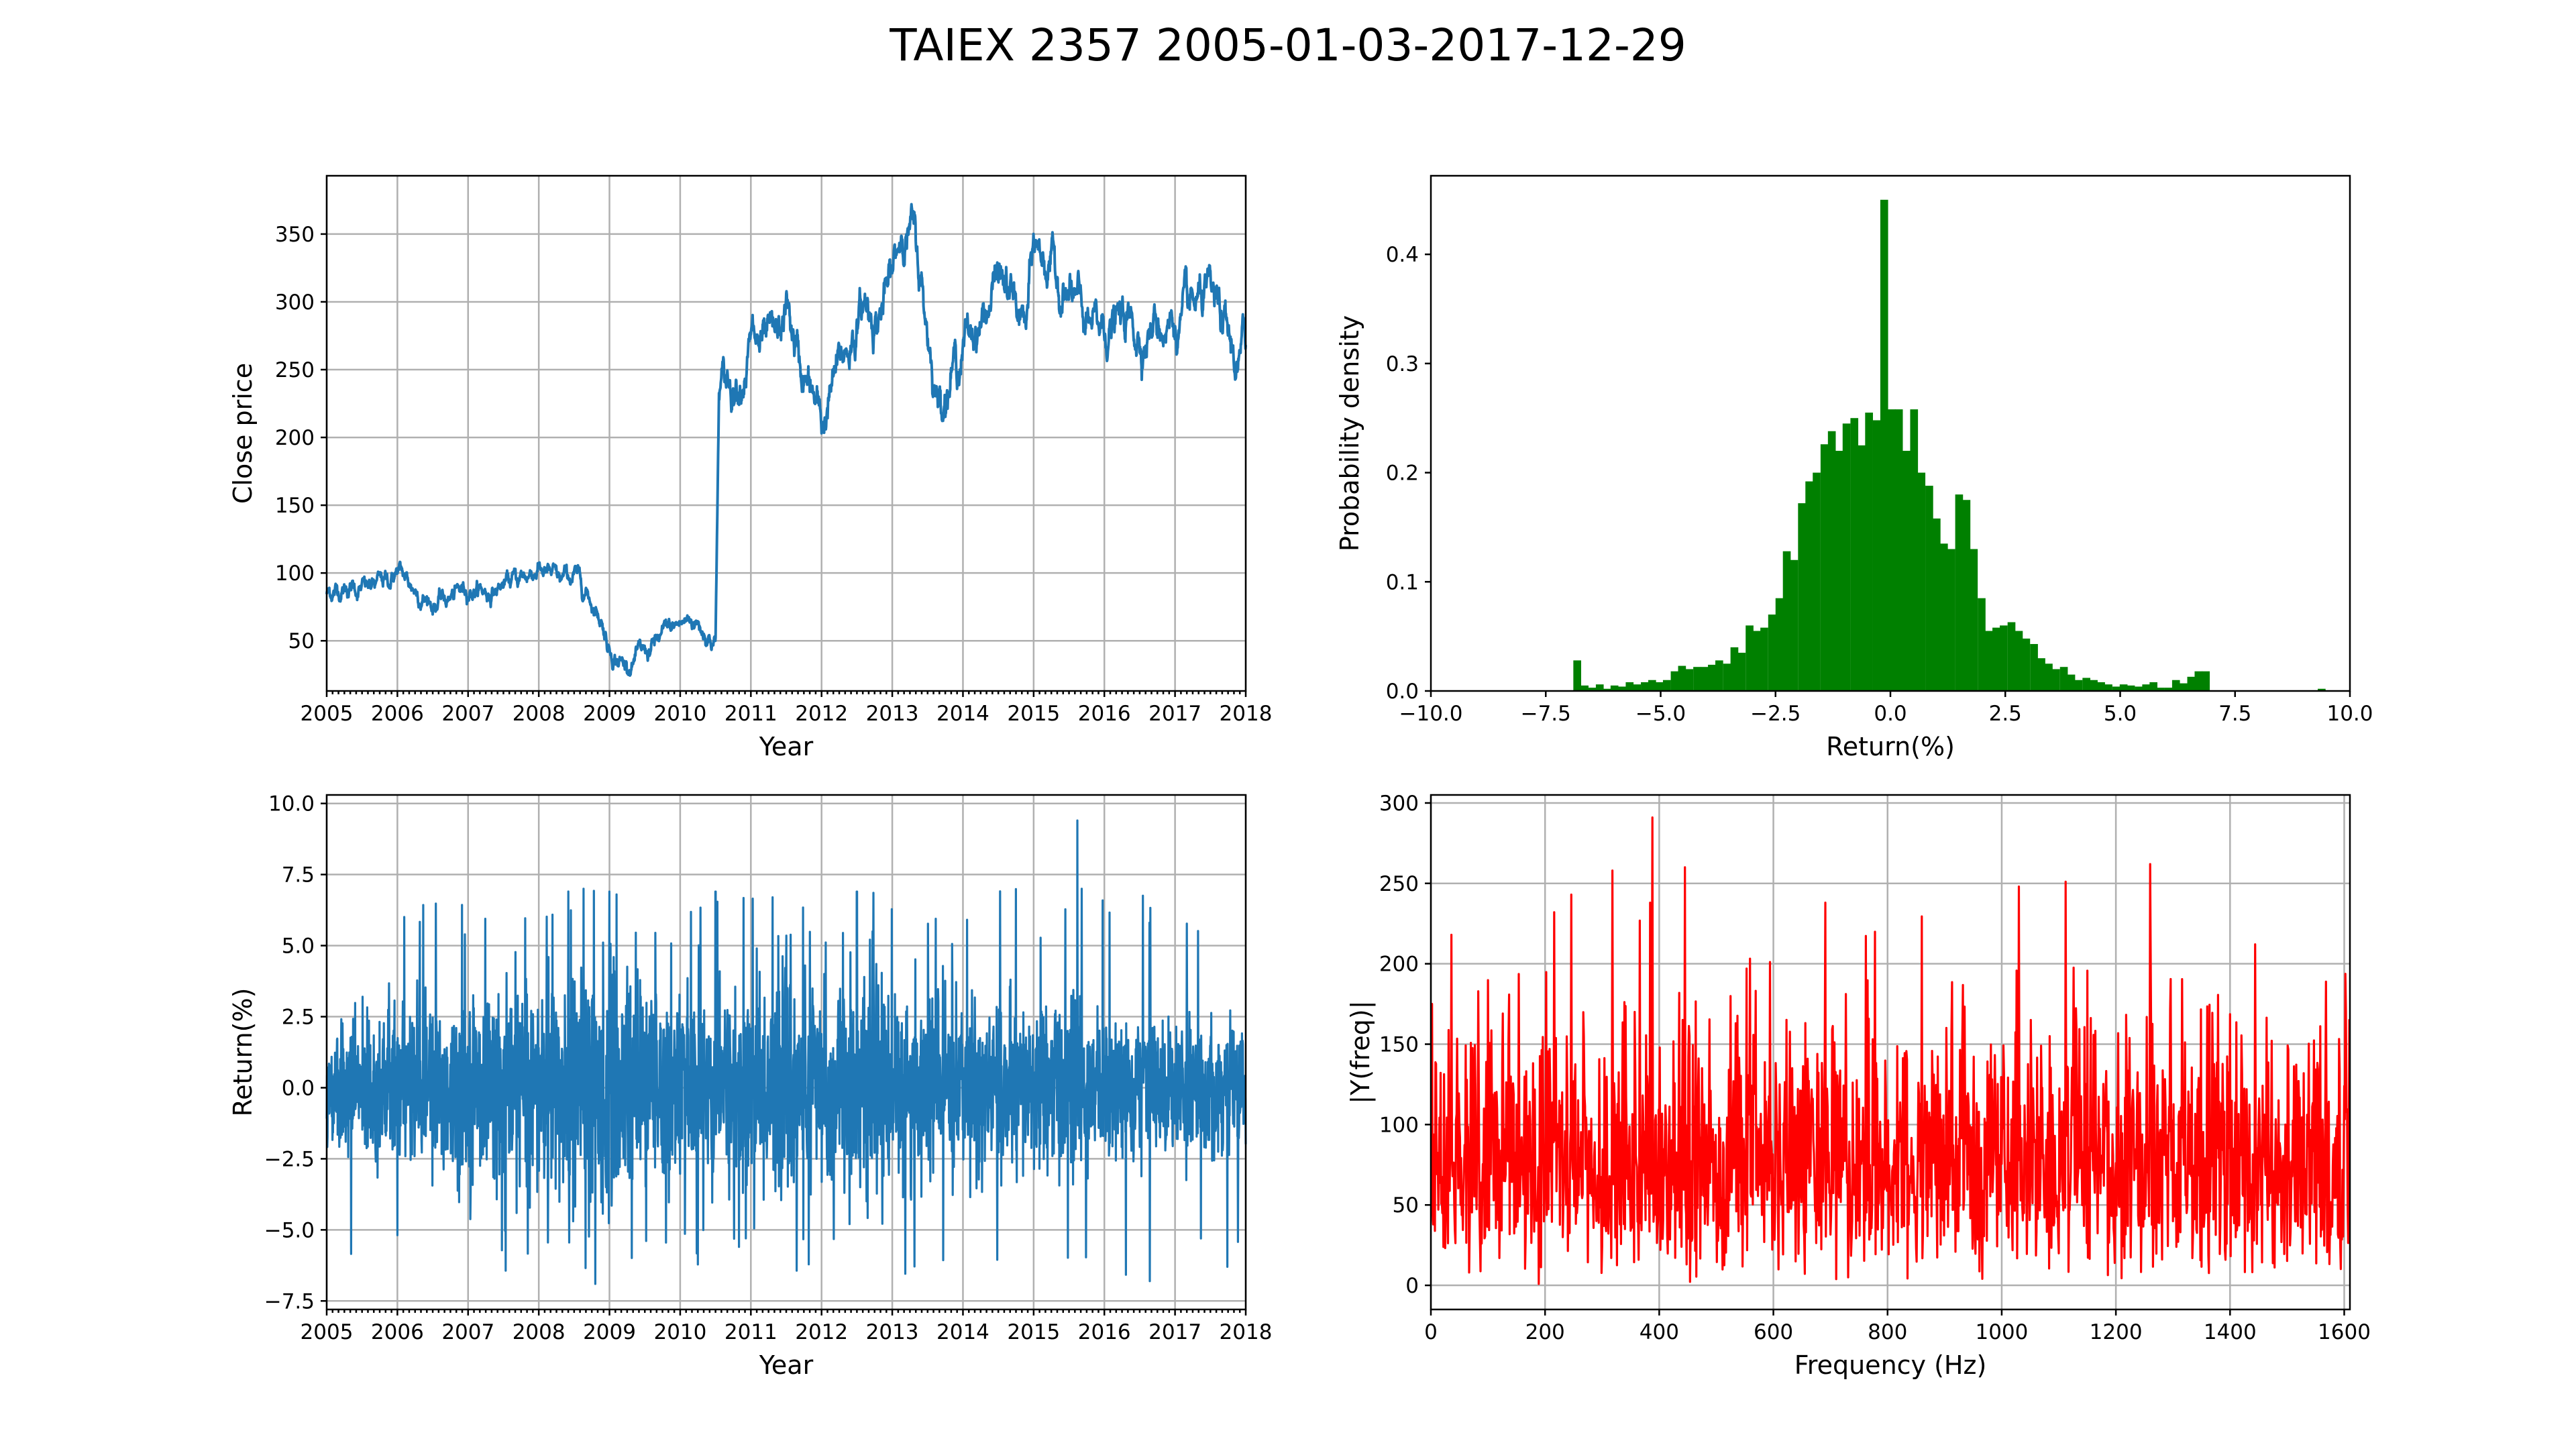 The image size is (2576, 1449). What do you see at coordinates (1399, 1125) in the screenshot?
I see `y-tick-label: 100` at bounding box center [1399, 1125].